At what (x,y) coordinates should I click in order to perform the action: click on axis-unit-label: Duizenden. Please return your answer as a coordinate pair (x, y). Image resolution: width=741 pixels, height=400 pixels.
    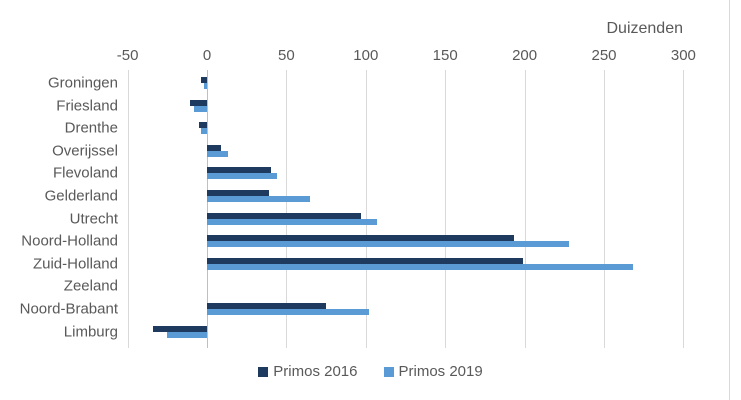
    Looking at the image, I should click on (645, 28).